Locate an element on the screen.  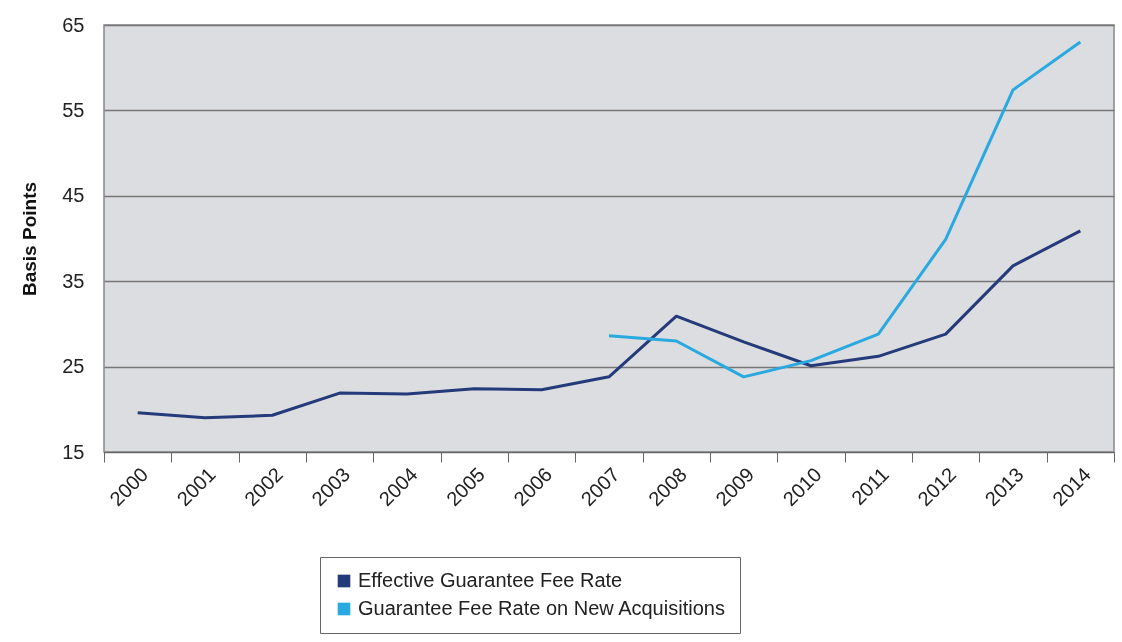
y-tick-label: 15 is located at coordinates (73, 451).